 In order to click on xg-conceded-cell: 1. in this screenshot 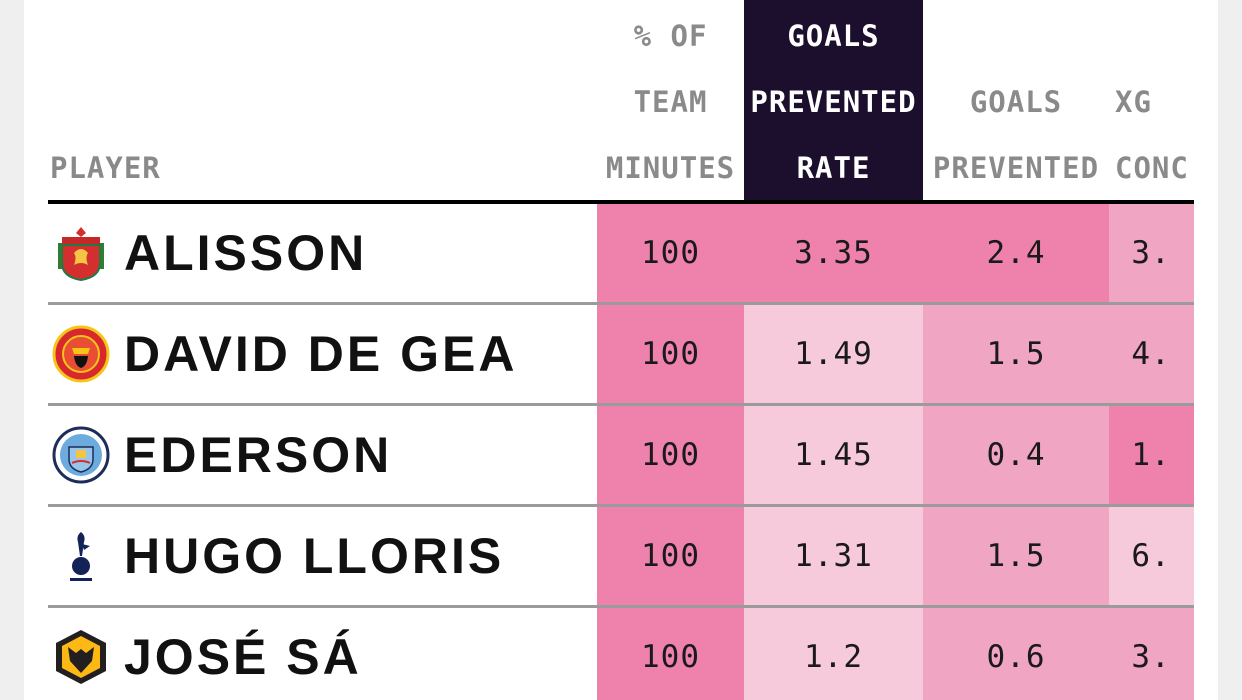, I will do `click(1151, 455)`.